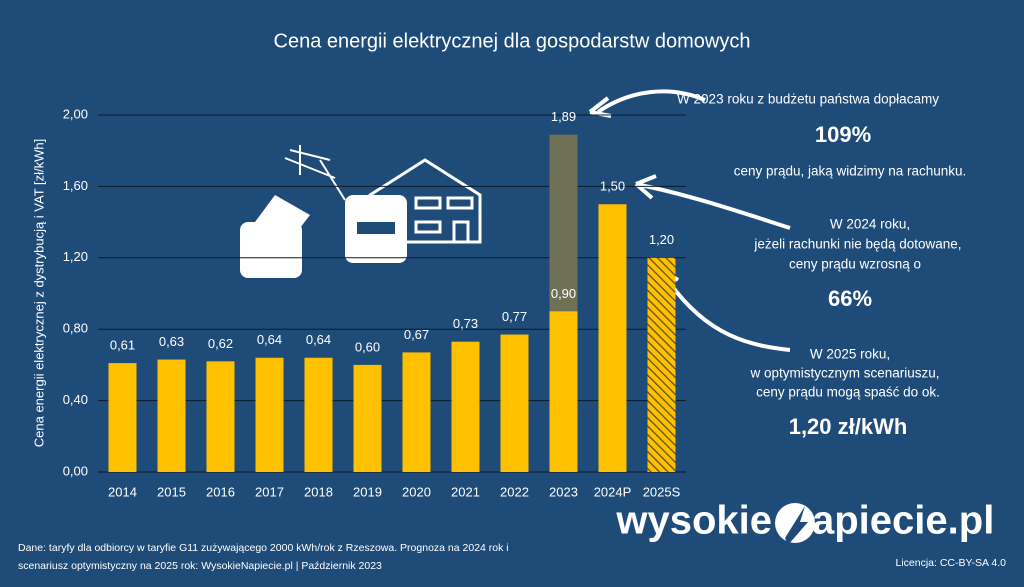 This screenshot has height=587, width=1024. I want to click on x-tick-label: 2022, so click(514, 491).